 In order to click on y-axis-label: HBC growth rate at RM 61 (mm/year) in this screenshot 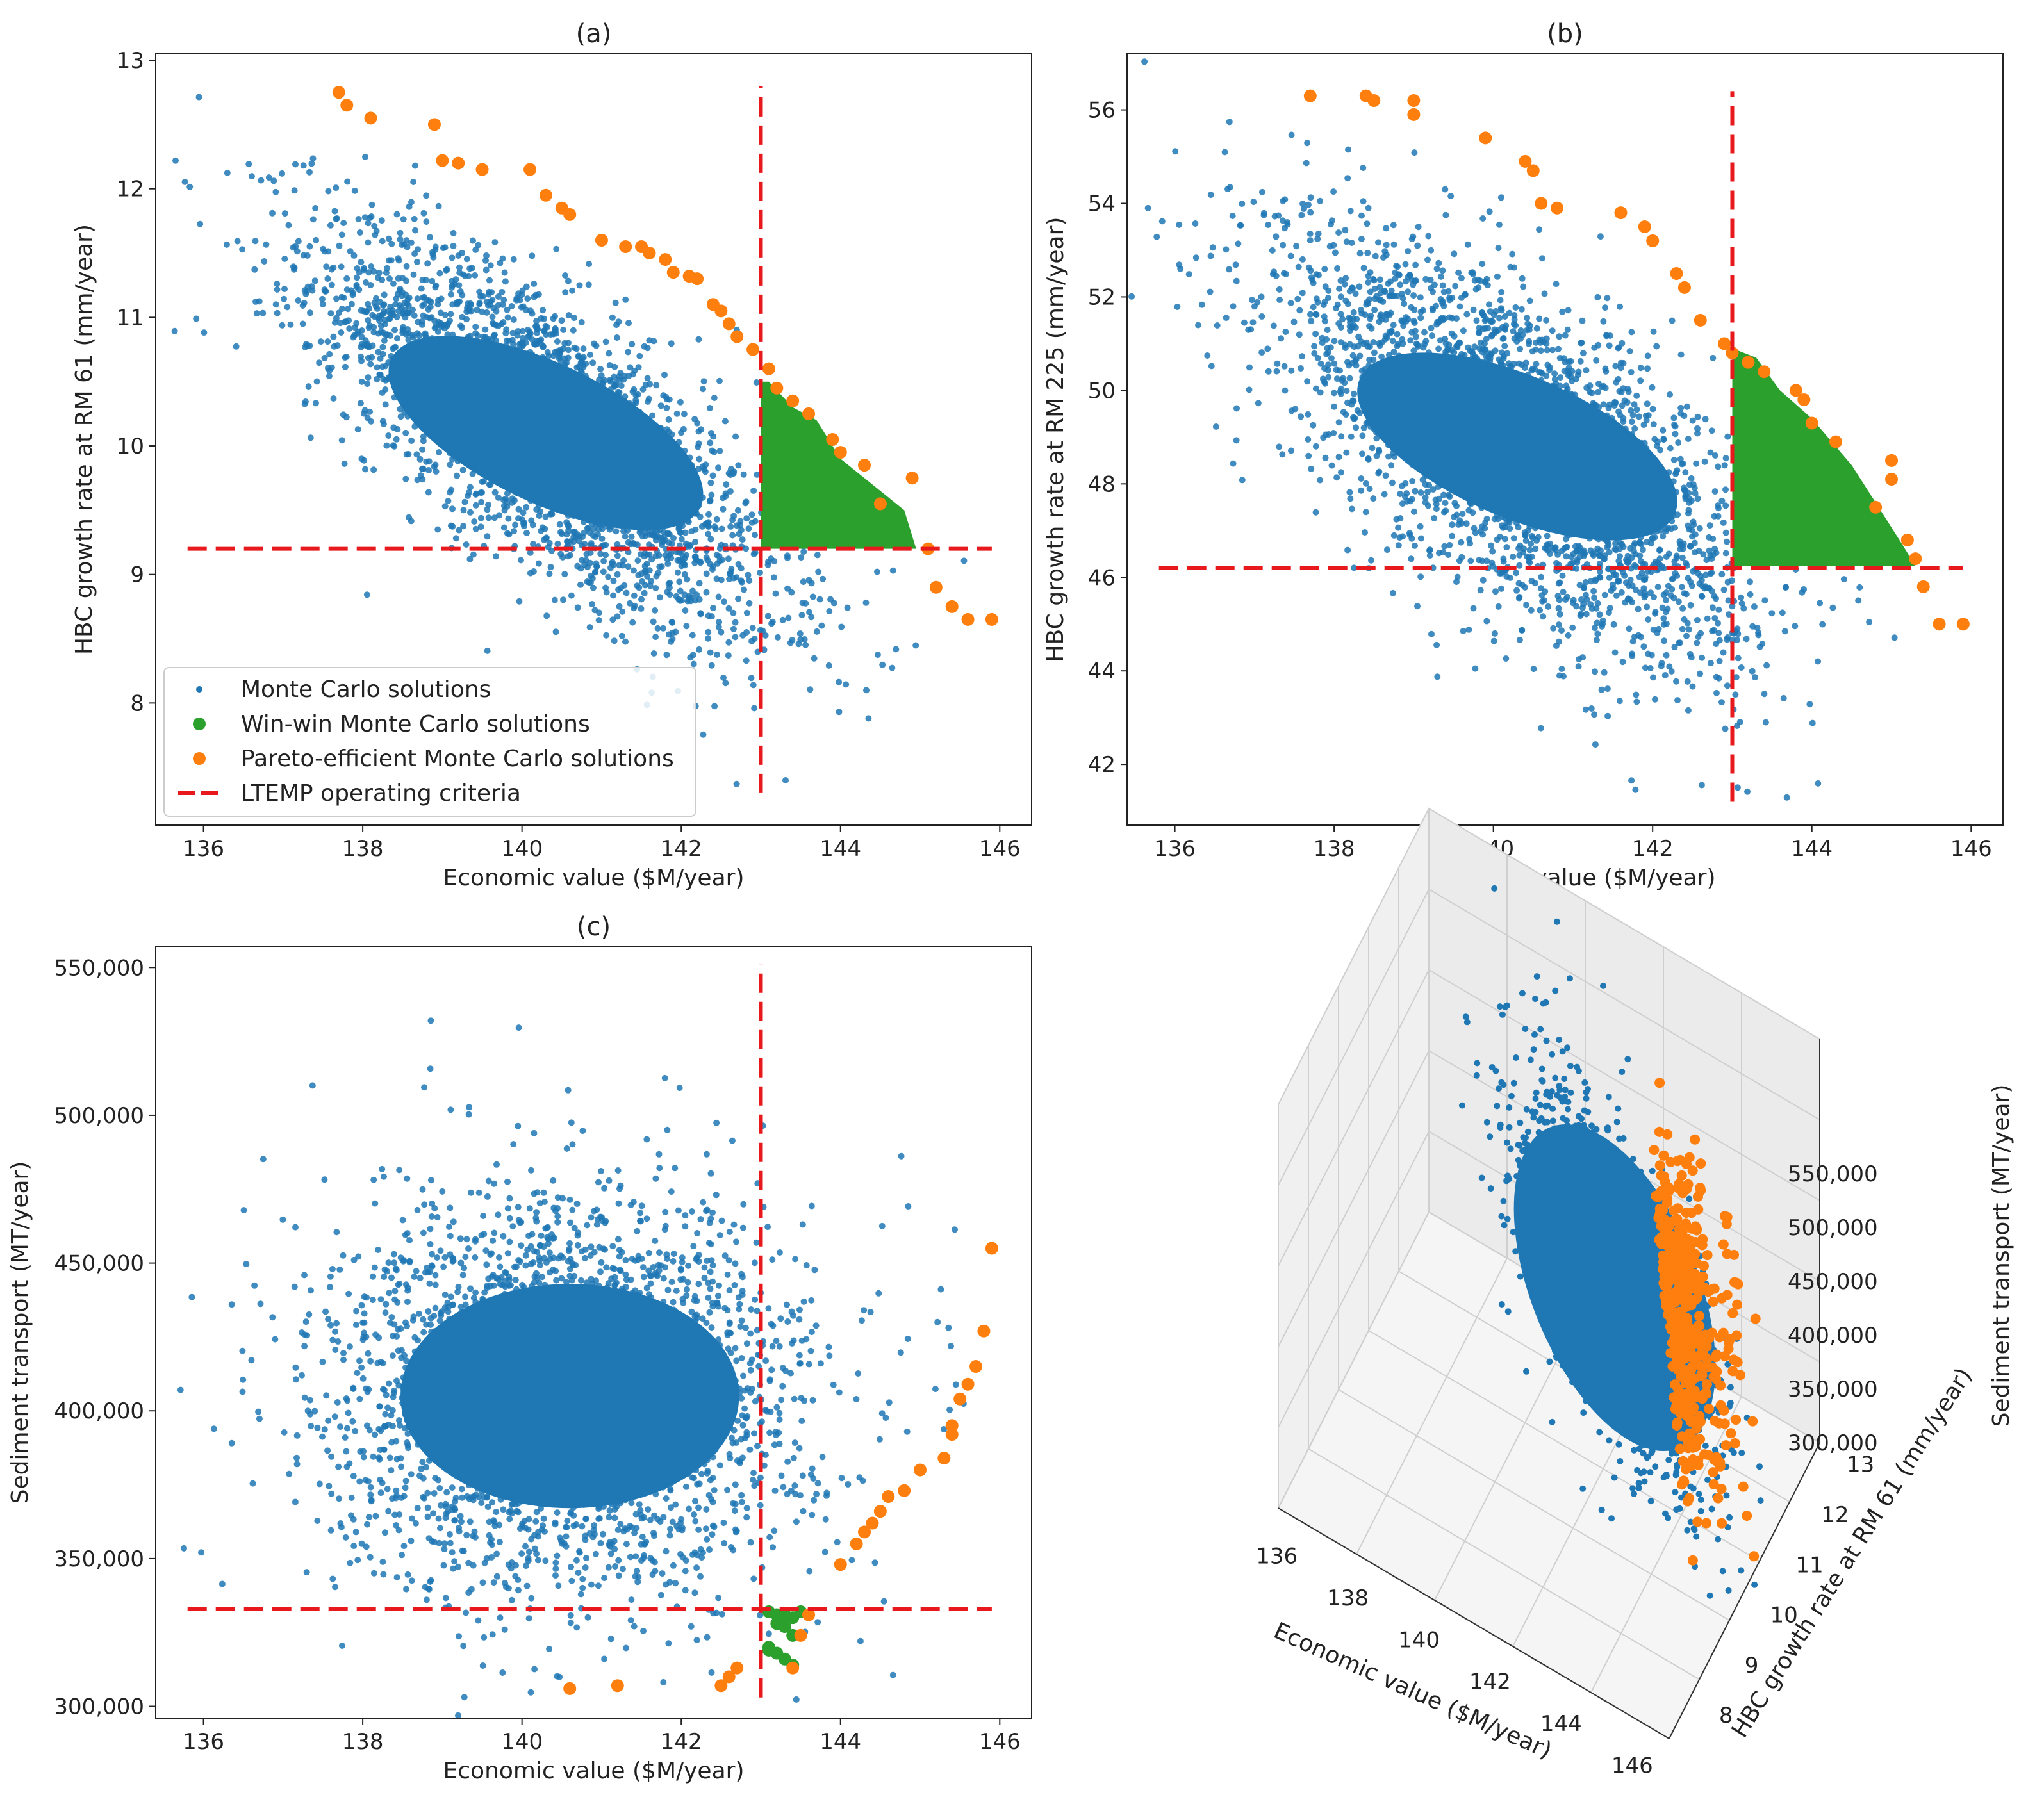, I will do `click(84, 440)`.